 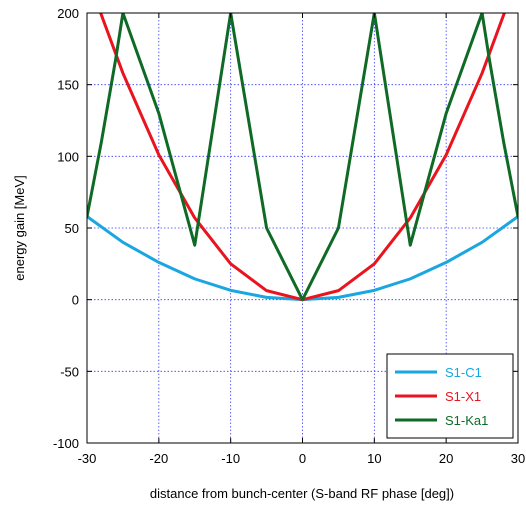 What do you see at coordinates (302, 458) in the screenshot?
I see `x-tick-label: 0` at bounding box center [302, 458].